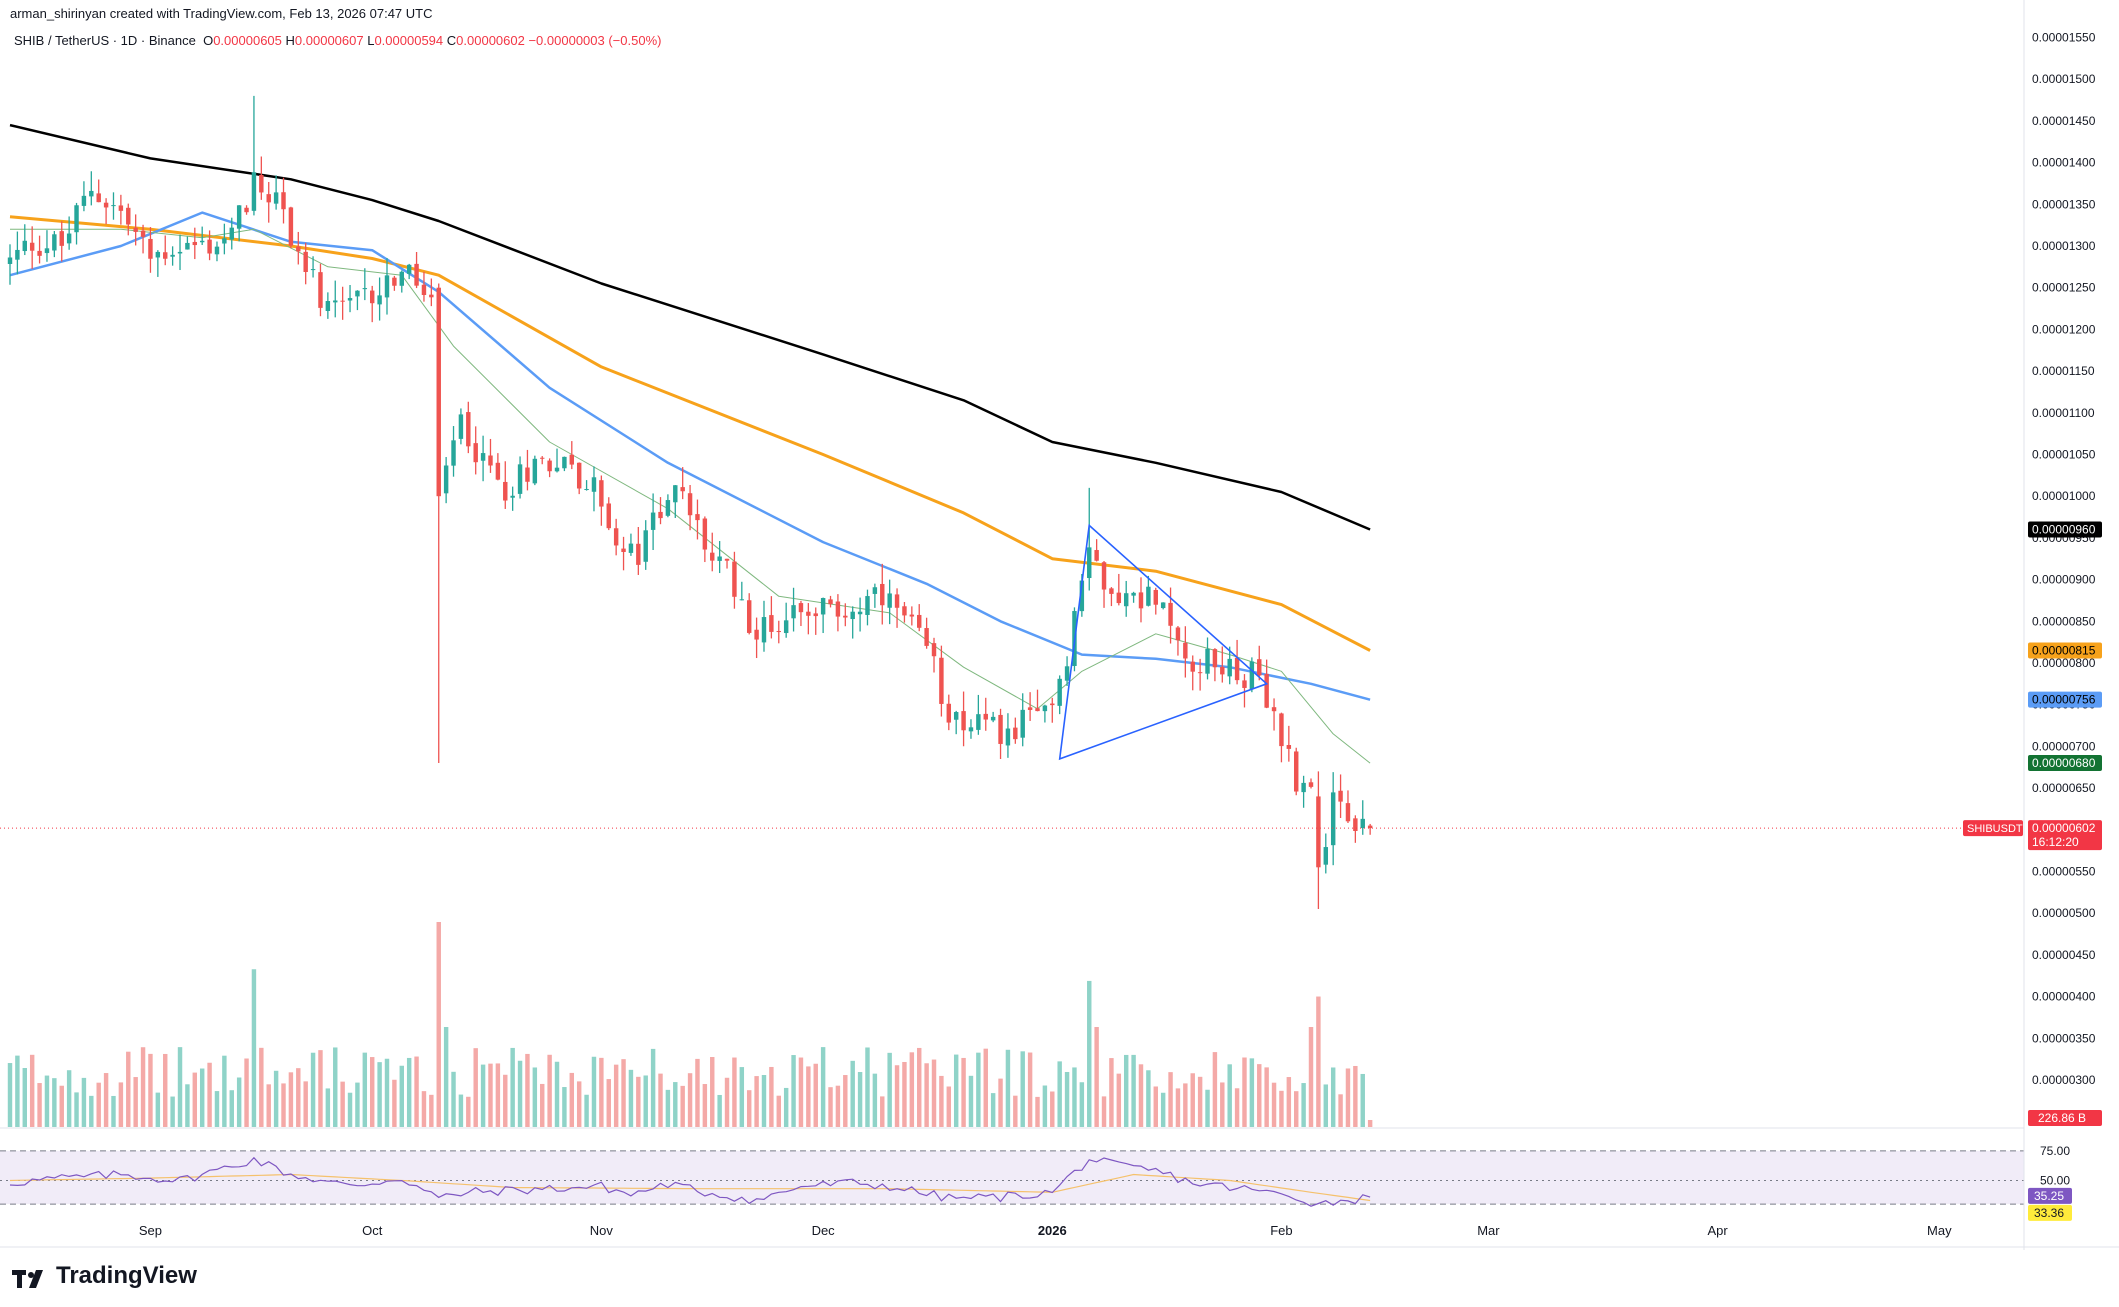  I want to click on close-label: C, so click(451, 40).